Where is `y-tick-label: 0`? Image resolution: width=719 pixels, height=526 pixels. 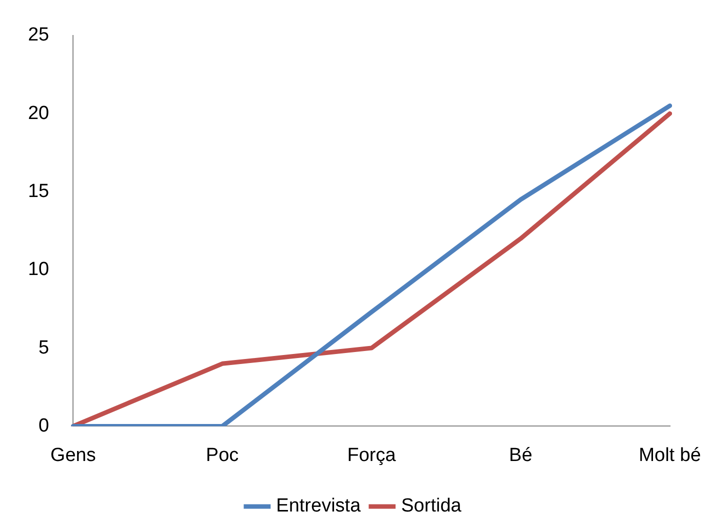
y-tick-label: 0 is located at coordinates (44, 425).